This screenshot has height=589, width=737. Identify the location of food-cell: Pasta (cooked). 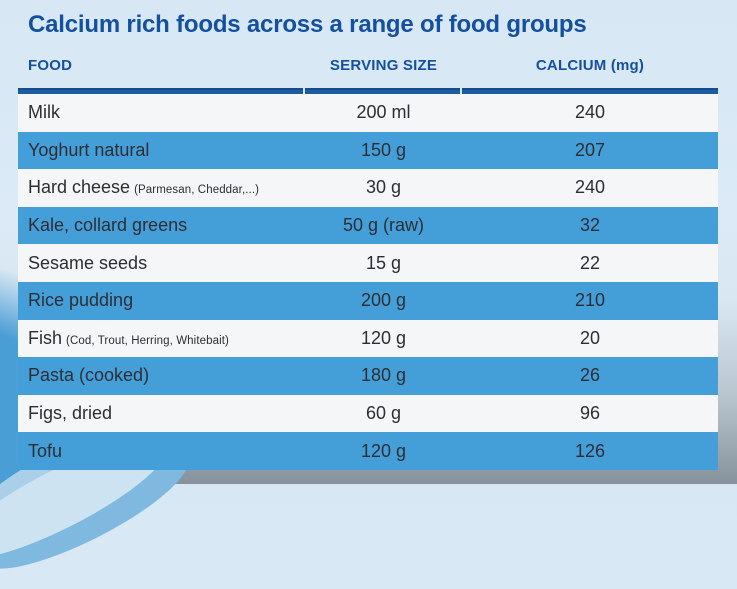
(161, 375).